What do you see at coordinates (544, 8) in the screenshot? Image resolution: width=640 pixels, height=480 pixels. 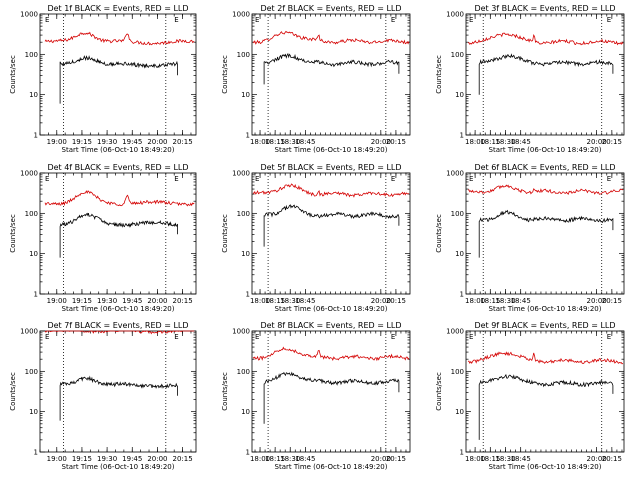 I see `panel-title: Det 3f BLACK = Events, RED = LLD` at bounding box center [544, 8].